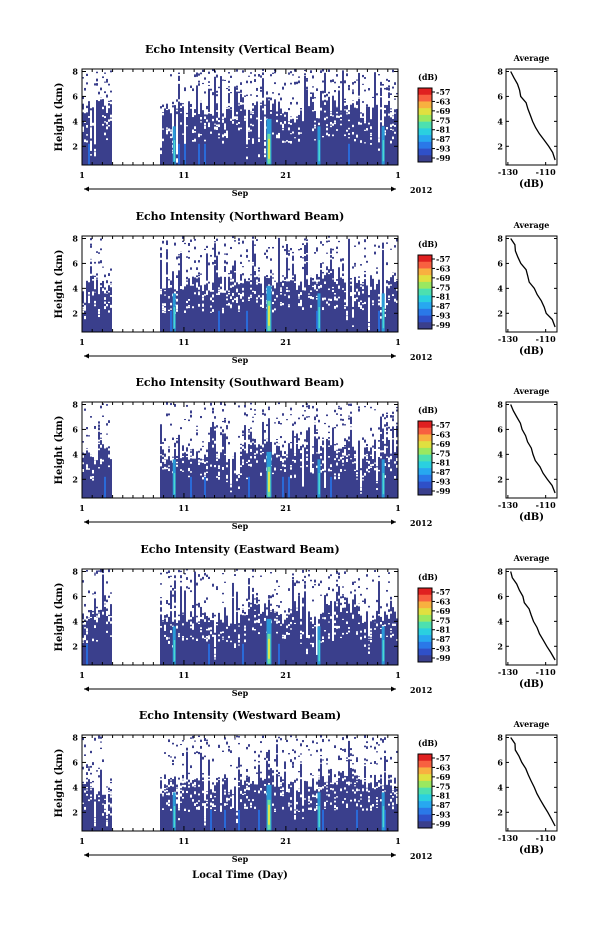  Describe the element at coordinates (319, 484) in the screenshot. I see `echo-event-core` at that location.